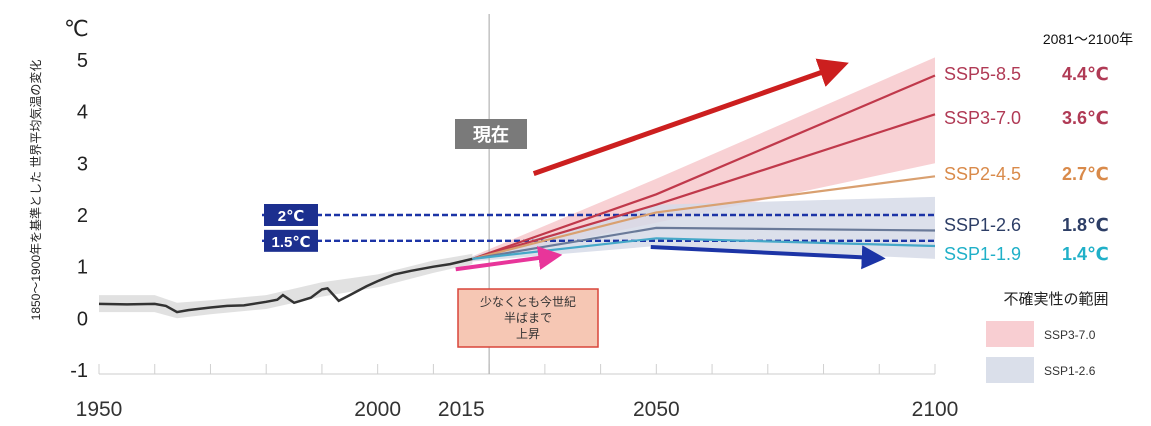 The width and height of the screenshot is (1151, 426). I want to click on present-label: 現在, so click(491, 134).